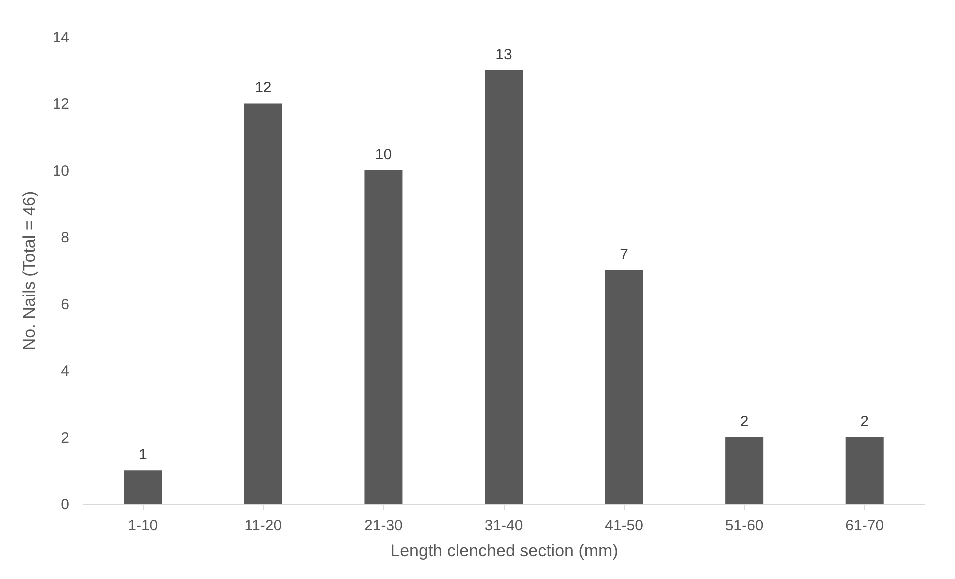 The height and width of the screenshot is (579, 955). What do you see at coordinates (61, 105) in the screenshot?
I see `y-tick-label: 12` at bounding box center [61, 105].